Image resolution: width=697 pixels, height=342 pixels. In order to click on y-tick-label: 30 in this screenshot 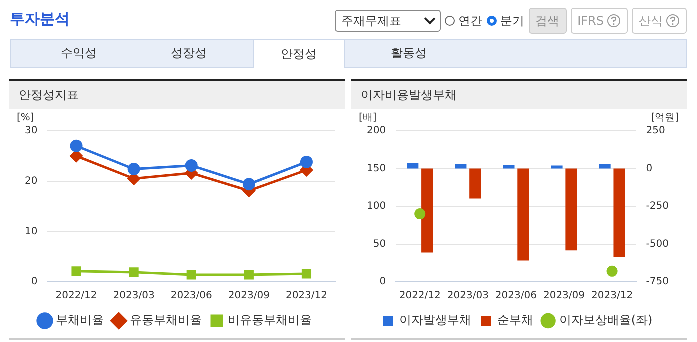, I will do `click(31, 131)`.